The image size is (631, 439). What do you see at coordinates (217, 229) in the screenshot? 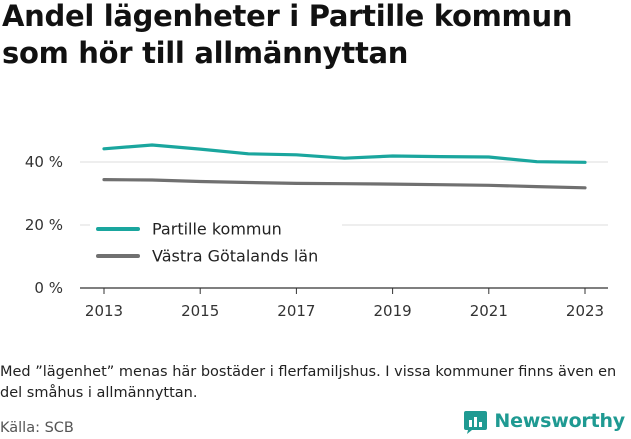
I see `legend-label: Partille kommun` at bounding box center [217, 229].